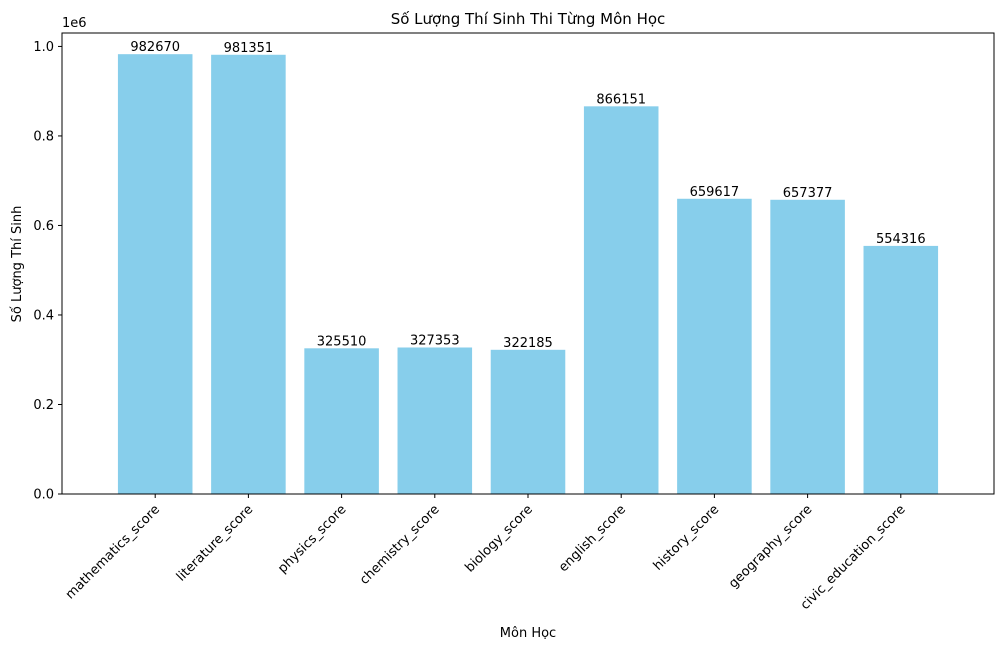 This screenshot has width=1002, height=654. I want to click on x-tick-label-history_score: history_score, so click(687, 538).